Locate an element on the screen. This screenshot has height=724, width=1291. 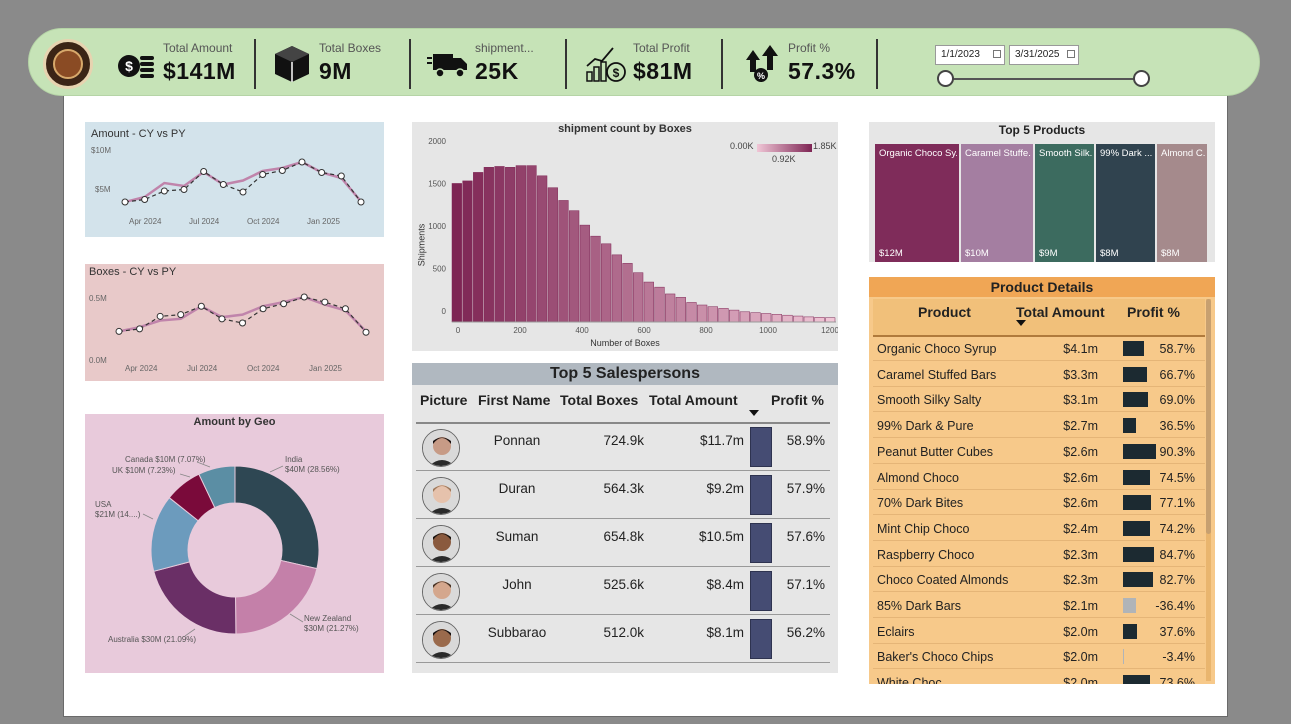
treemap-tile: 99% Dark ... $8M is located at coordinates (1125, 203).